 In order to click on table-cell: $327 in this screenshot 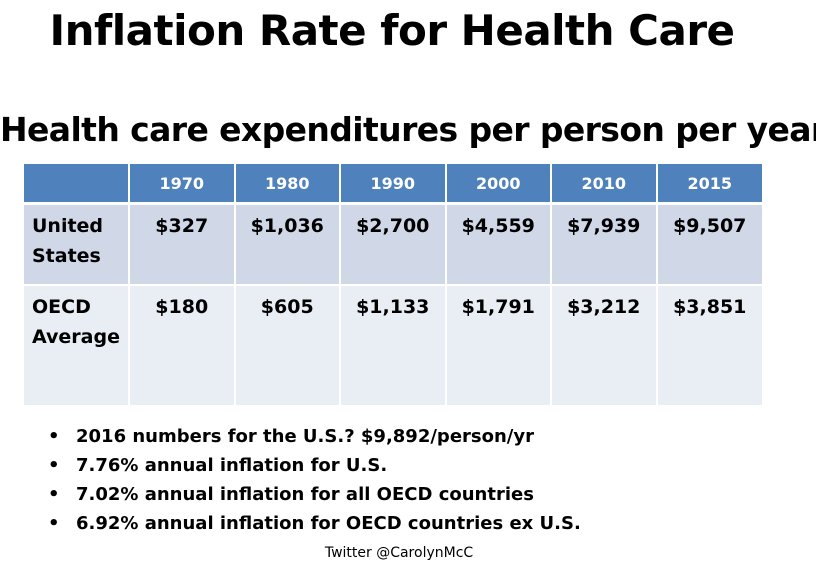, I will do `click(182, 244)`.